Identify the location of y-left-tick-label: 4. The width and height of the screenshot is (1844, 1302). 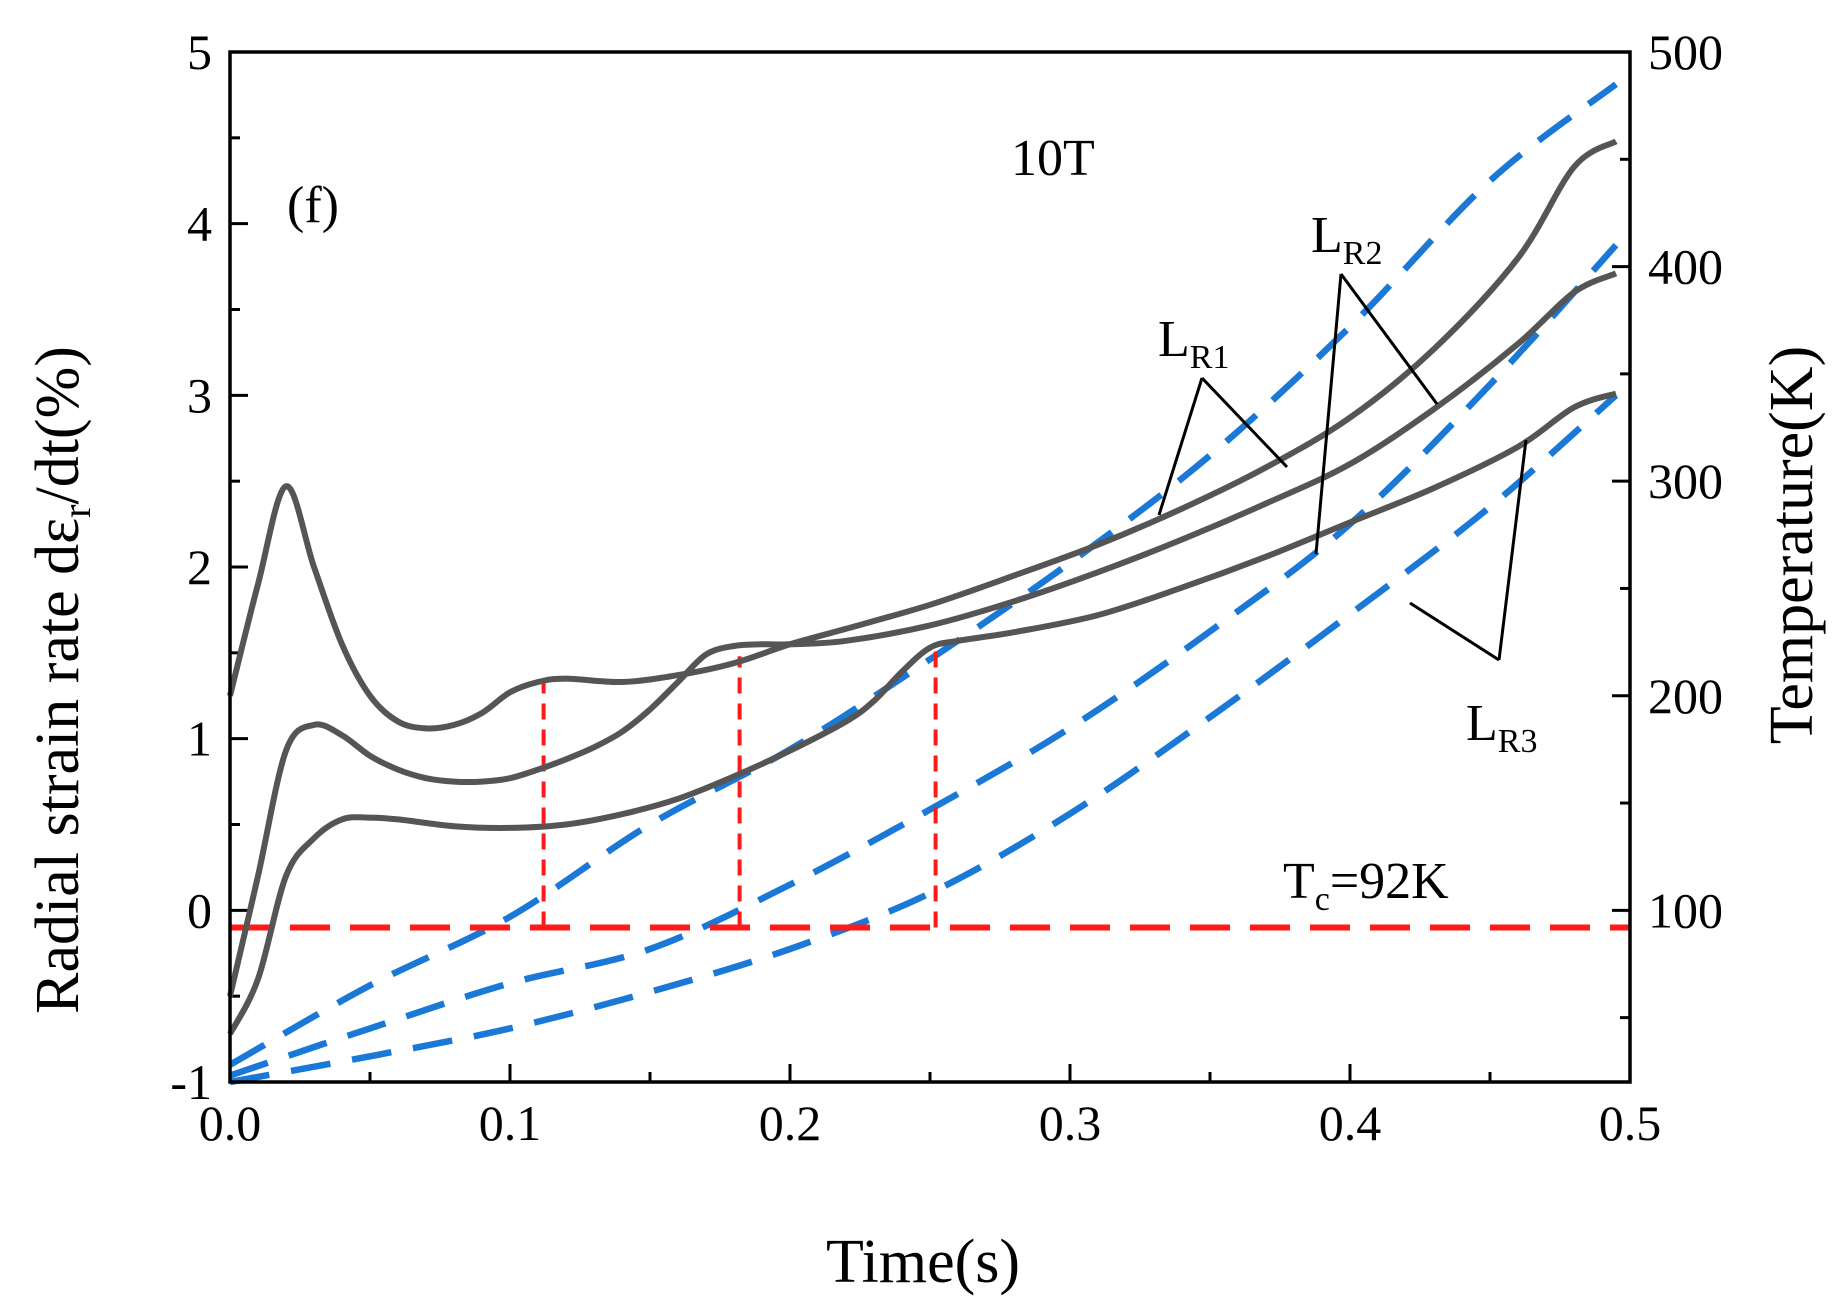
(199, 224).